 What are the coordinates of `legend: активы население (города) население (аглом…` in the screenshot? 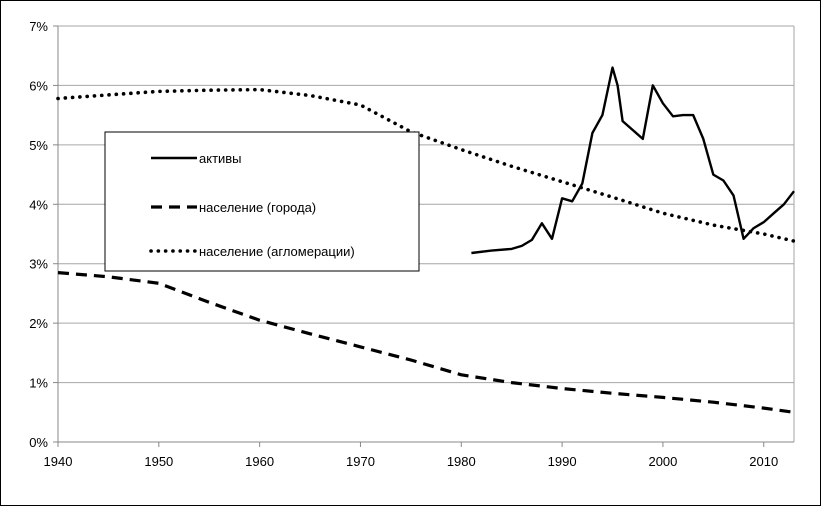 It's located at (262, 201).